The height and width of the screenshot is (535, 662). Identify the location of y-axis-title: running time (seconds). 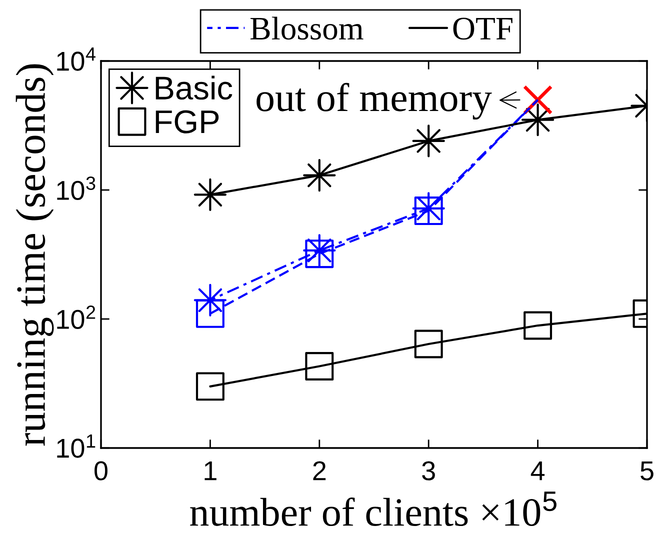
(35, 255).